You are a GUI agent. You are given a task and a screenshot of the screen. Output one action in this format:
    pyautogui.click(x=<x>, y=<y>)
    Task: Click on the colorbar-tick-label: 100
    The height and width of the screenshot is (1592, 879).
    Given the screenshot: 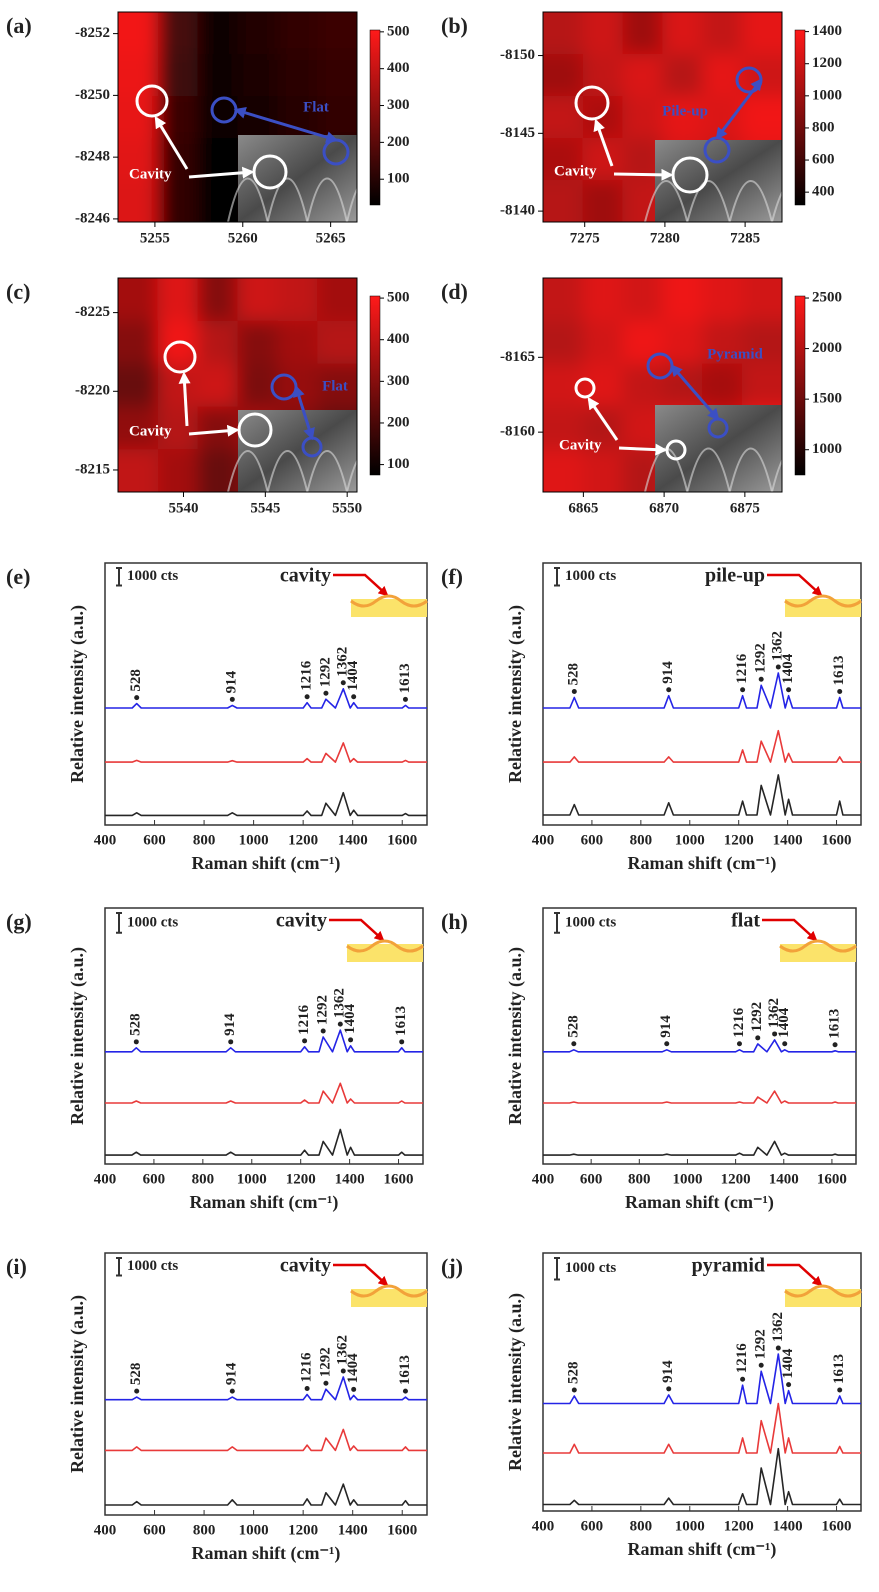 What is the action you would take?
    pyautogui.click(x=398, y=179)
    